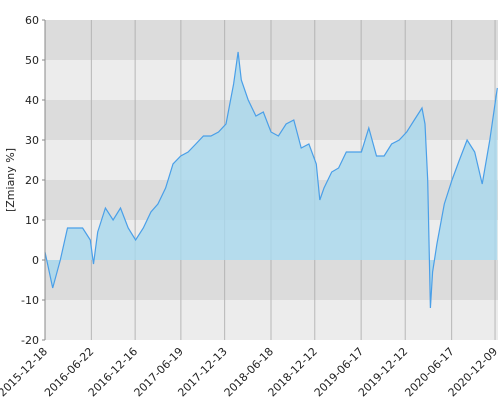  I want to click on y-tick-label: -20, so click(30, 340).